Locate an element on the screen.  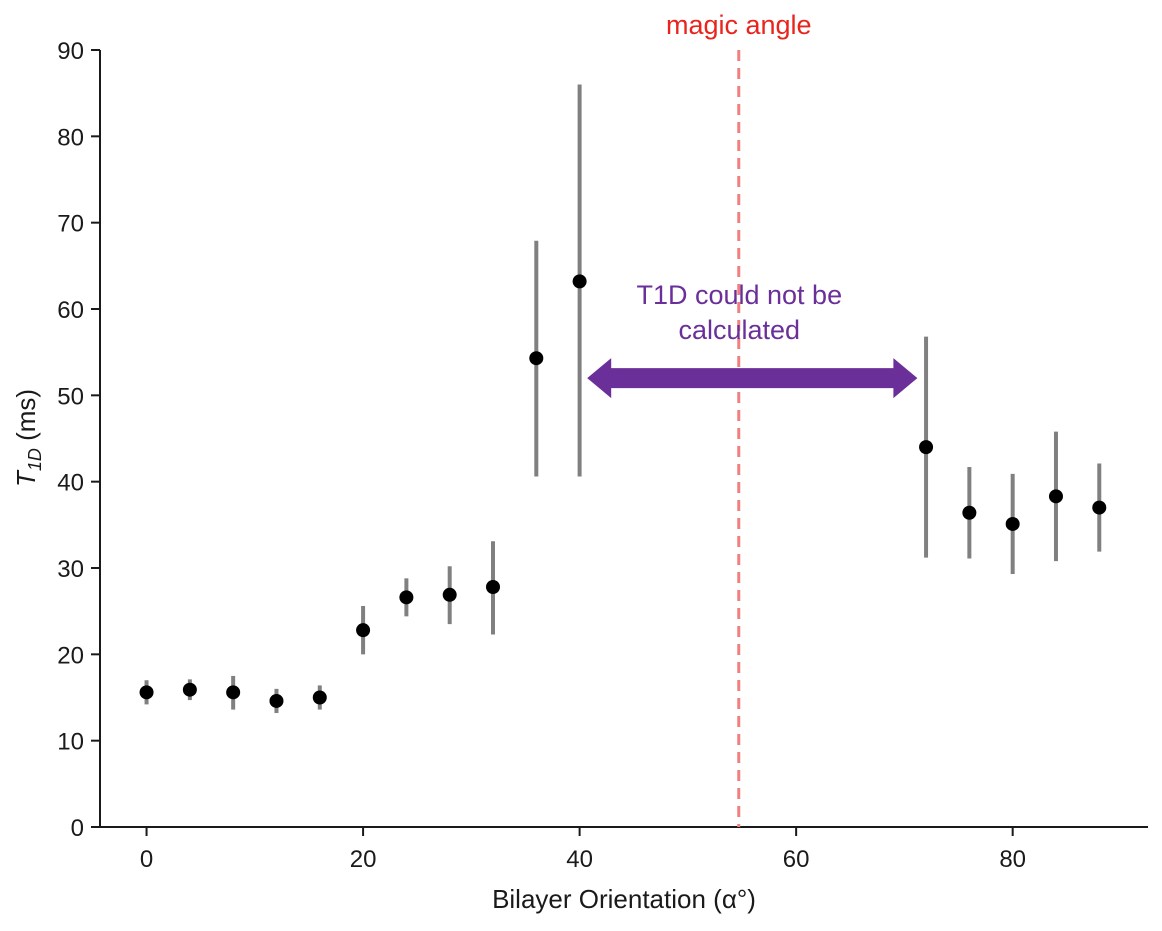
x-tick-label: 40 is located at coordinates (579, 859).